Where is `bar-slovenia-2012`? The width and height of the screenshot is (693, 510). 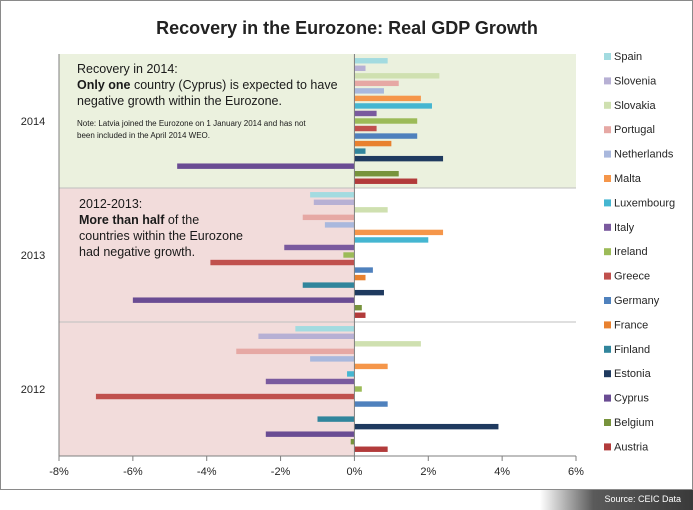 bar-slovenia-2012 is located at coordinates (306, 336).